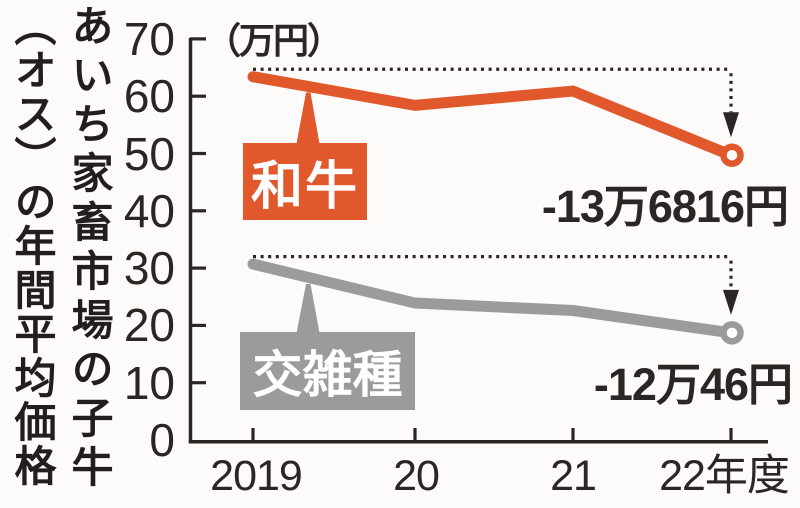 Image resolution: width=800 pixels, height=508 pixels. Describe the element at coordinates (732, 333) in the screenshot. I see `end-marker-crossbreed` at that location.